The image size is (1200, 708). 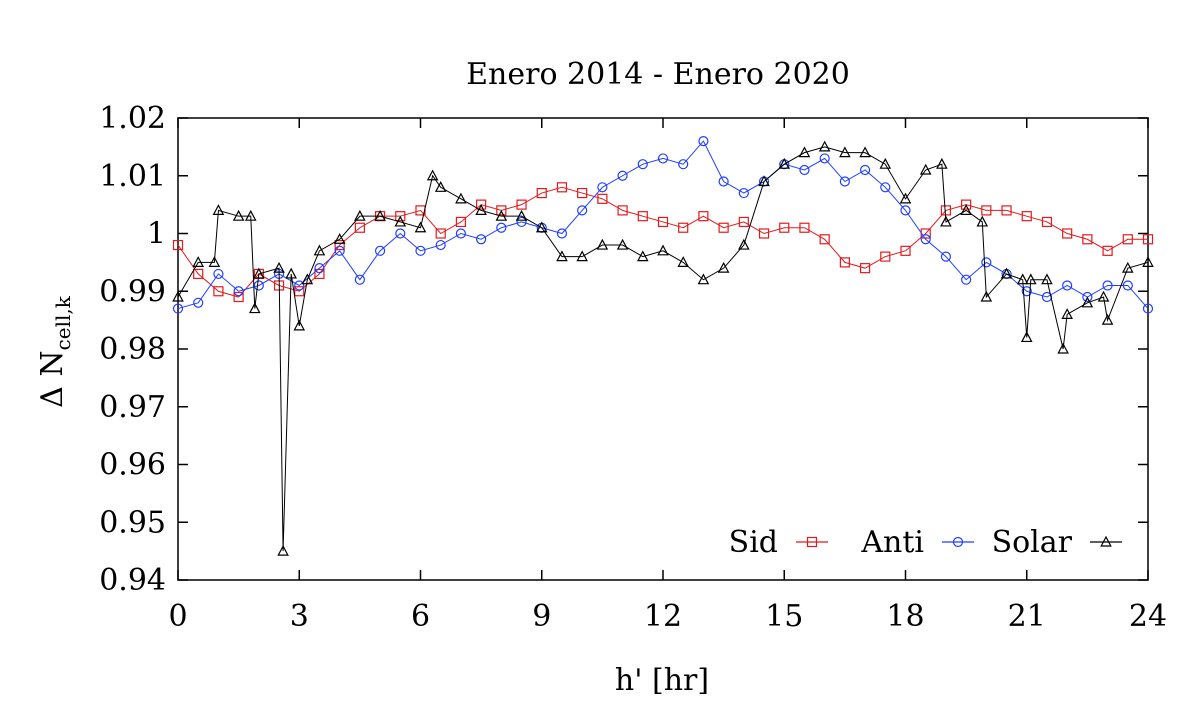 I want to click on x-tick-label: 24, so click(x=1148, y=616).